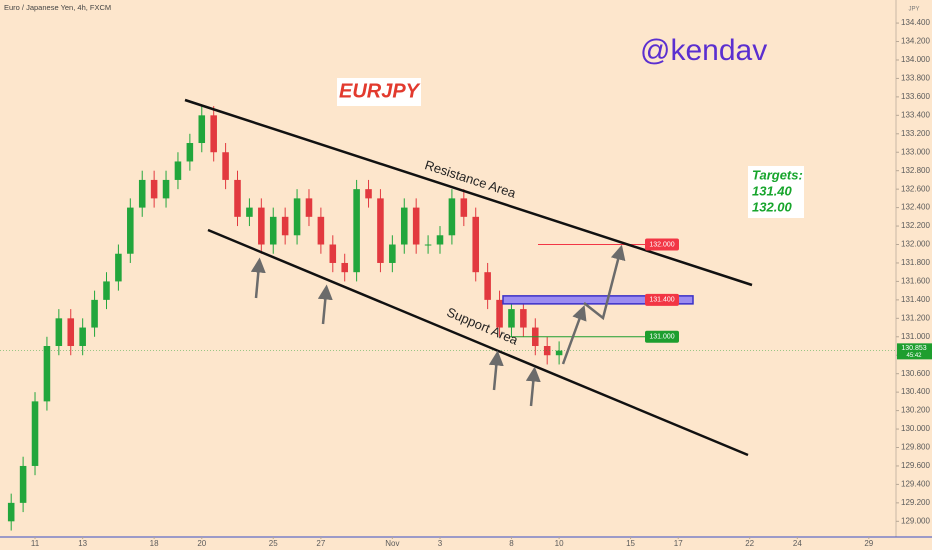  What do you see at coordinates (915, 170) in the screenshot?
I see `y-tick-label: 132.800` at bounding box center [915, 170].